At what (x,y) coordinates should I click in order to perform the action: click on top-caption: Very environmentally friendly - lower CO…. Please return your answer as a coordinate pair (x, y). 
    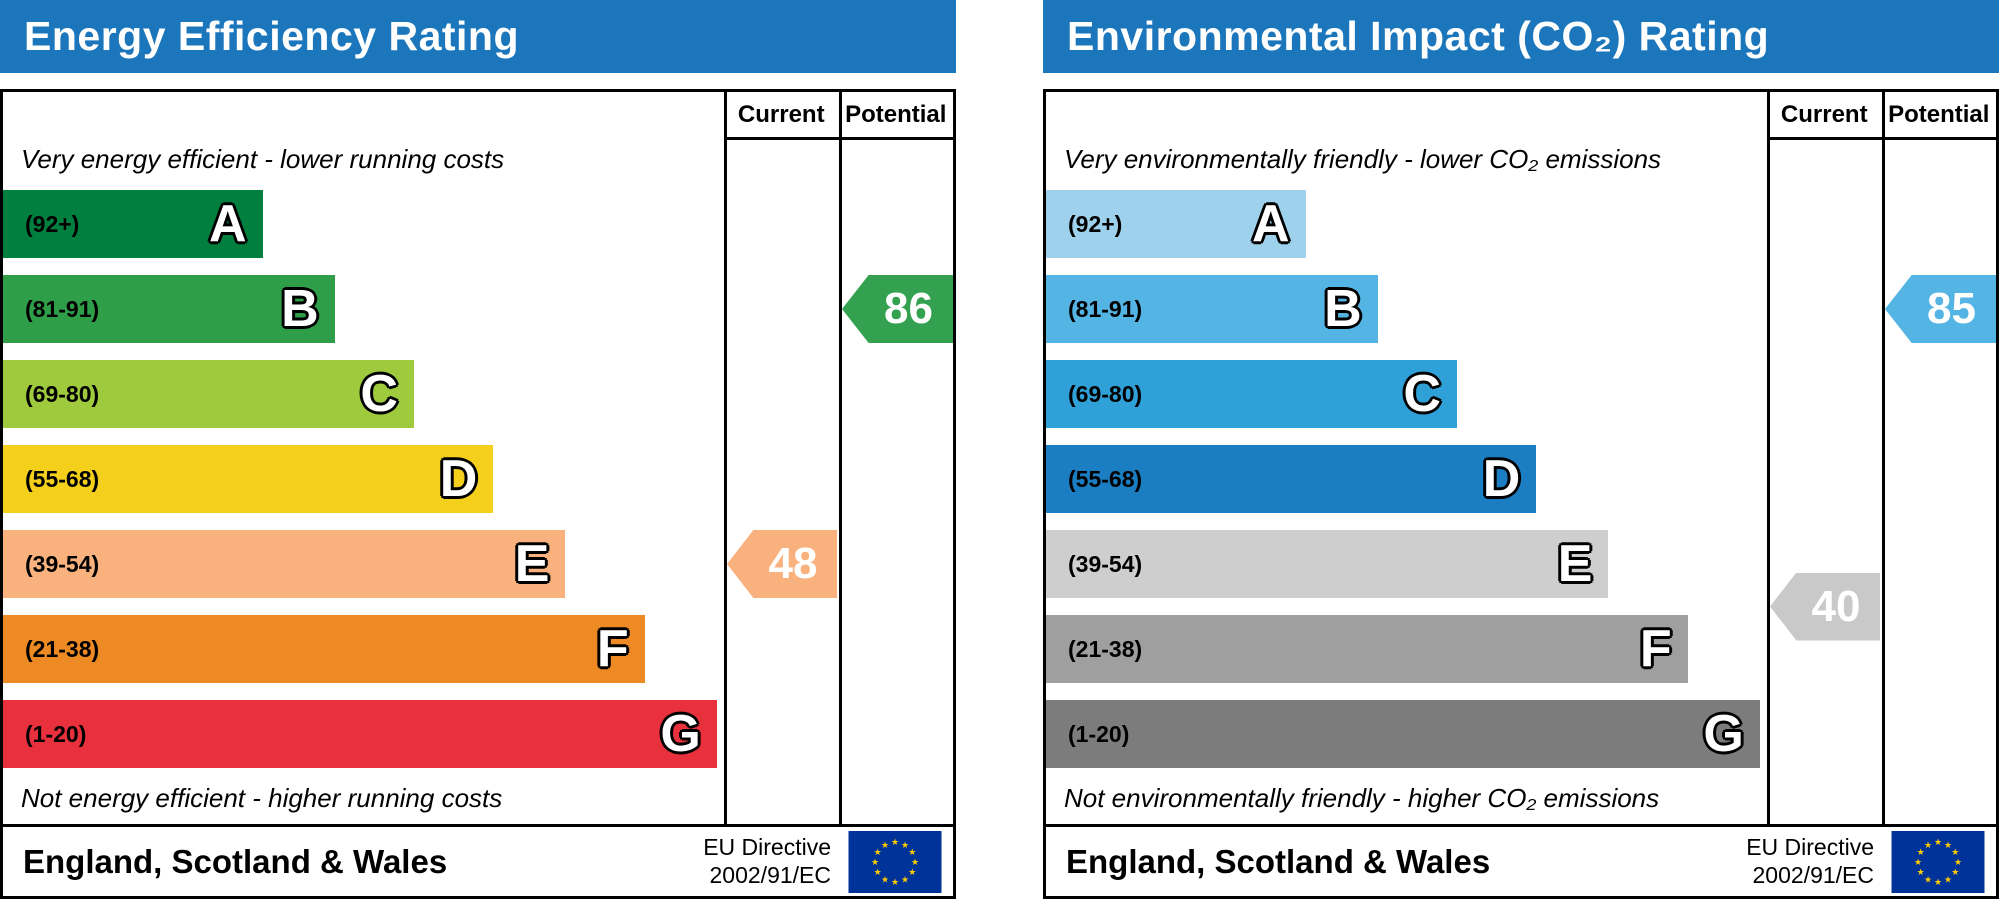
    Looking at the image, I should click on (1363, 159).